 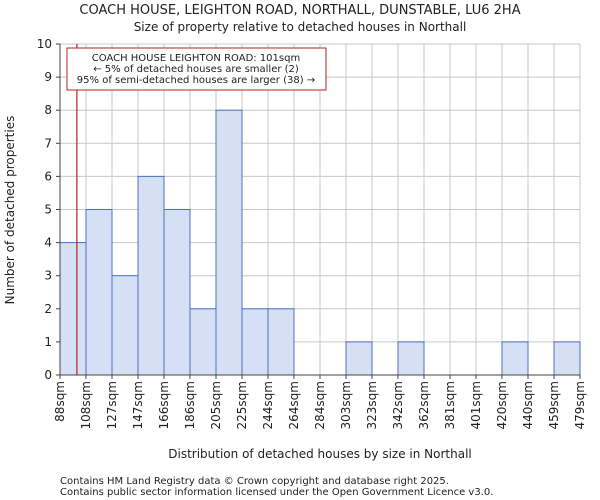 I want to click on x-tick-label: 440sqm, so click(x=528, y=405).